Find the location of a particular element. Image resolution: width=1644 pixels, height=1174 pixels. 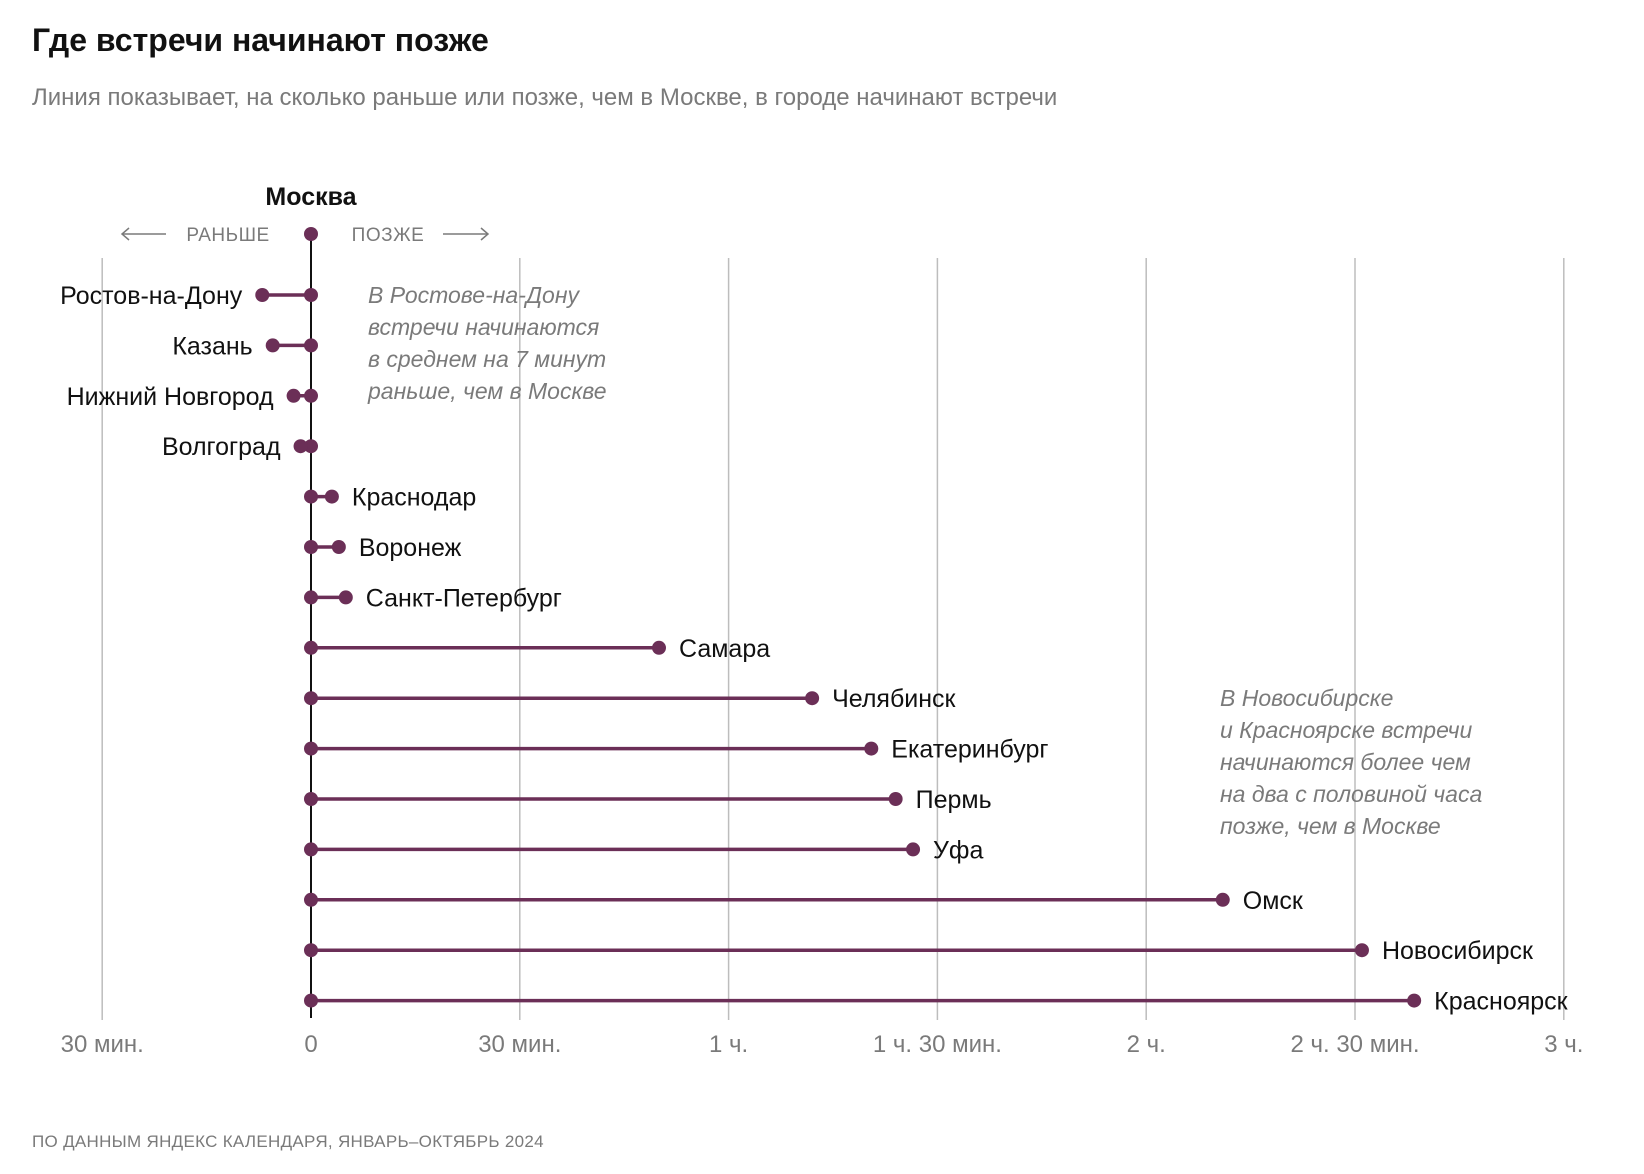

annotation-line: В Новосибирске is located at coordinates (1306, 698).